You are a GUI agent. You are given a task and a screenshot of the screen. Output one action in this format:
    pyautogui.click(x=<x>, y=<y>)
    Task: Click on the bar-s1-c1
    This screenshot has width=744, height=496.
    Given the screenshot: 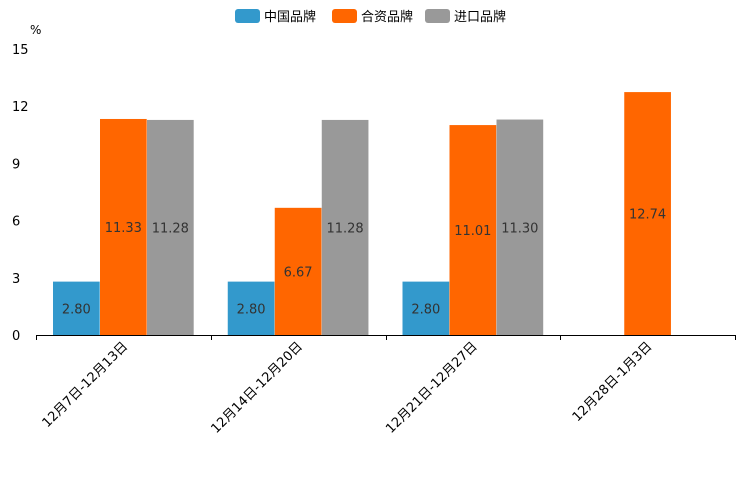 What is the action you would take?
    pyautogui.click(x=76, y=308)
    